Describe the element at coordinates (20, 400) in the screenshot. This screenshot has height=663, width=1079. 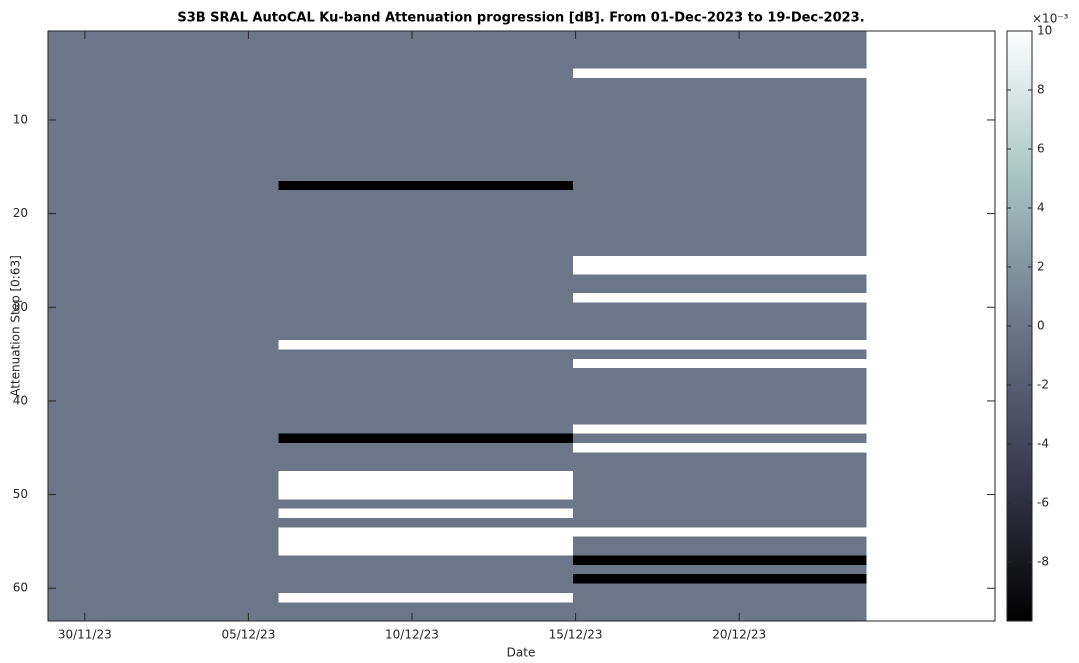
I see `y-tick-label: 40` at that location.